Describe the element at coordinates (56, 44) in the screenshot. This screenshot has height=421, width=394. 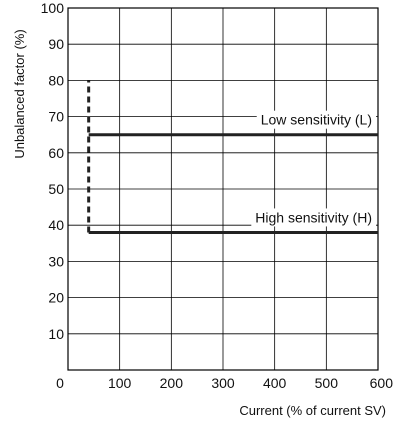
I see `y-tick-label: 90` at that location.